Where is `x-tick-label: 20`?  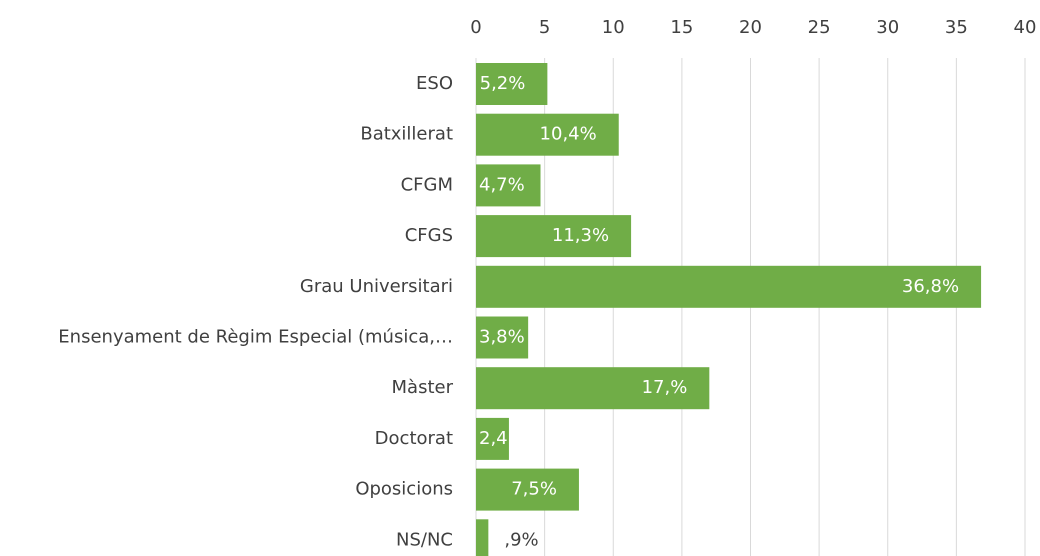
x-tick-label: 20 is located at coordinates (750, 27).